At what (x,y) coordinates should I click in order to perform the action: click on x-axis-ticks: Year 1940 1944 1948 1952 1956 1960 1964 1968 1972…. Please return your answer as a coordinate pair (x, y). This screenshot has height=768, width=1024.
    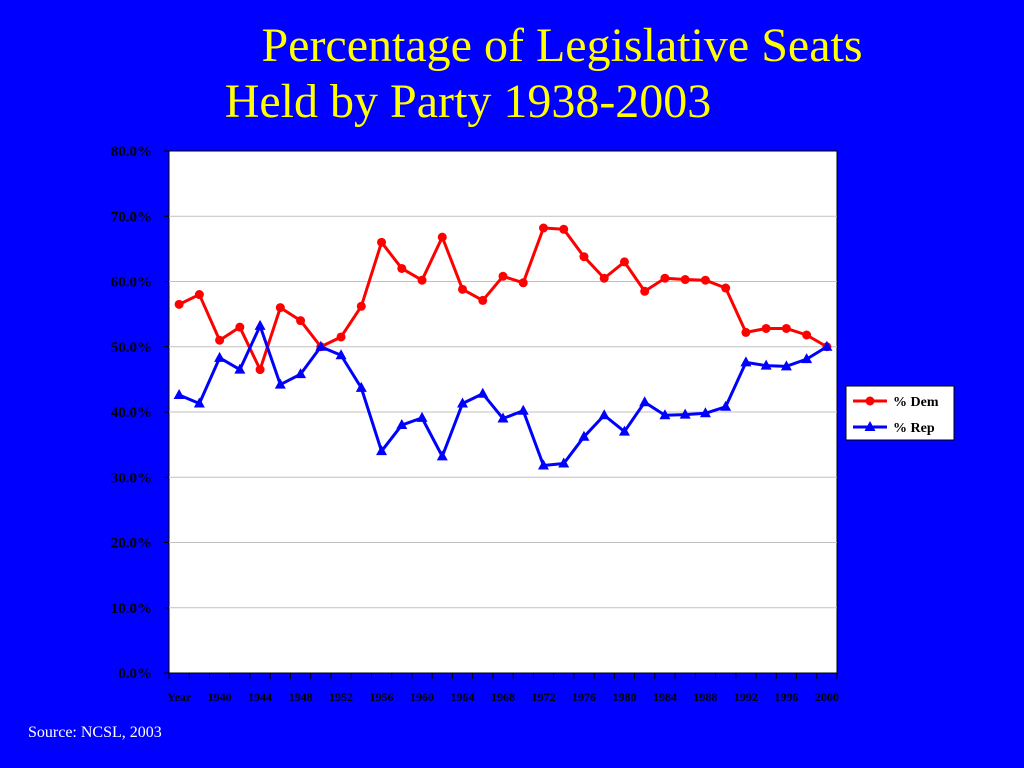
    Looking at the image, I should click on (503, 688).